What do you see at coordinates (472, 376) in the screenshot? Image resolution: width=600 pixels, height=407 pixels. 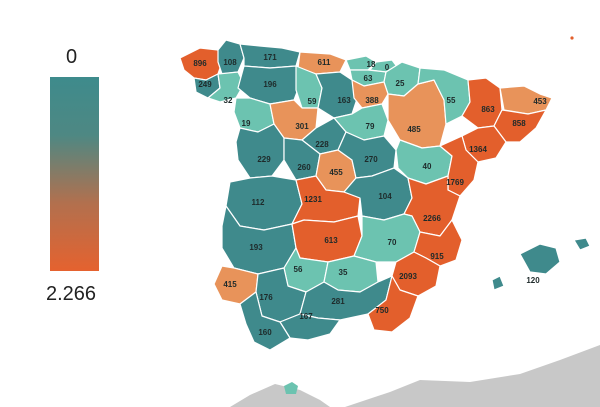 I see `africa-landmass` at bounding box center [472, 376].